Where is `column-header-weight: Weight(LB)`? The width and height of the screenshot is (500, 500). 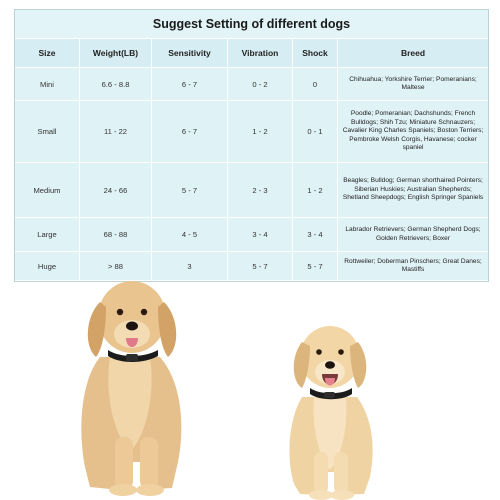 column-header-weight: Weight(LB) is located at coordinates (116, 53).